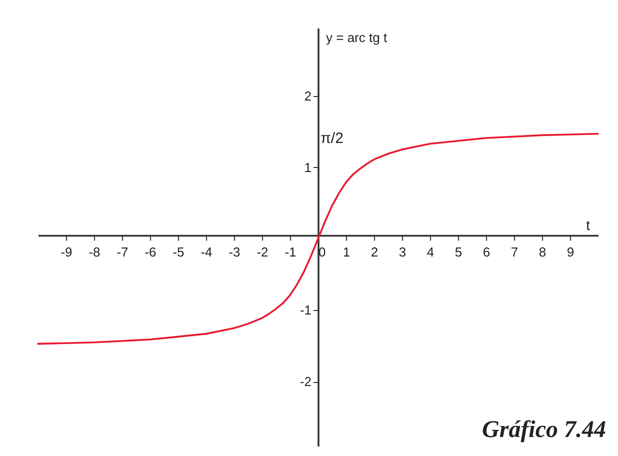 The height and width of the screenshot is (456, 618). What do you see at coordinates (234, 252) in the screenshot?
I see `x-tick-label: -3` at bounding box center [234, 252].